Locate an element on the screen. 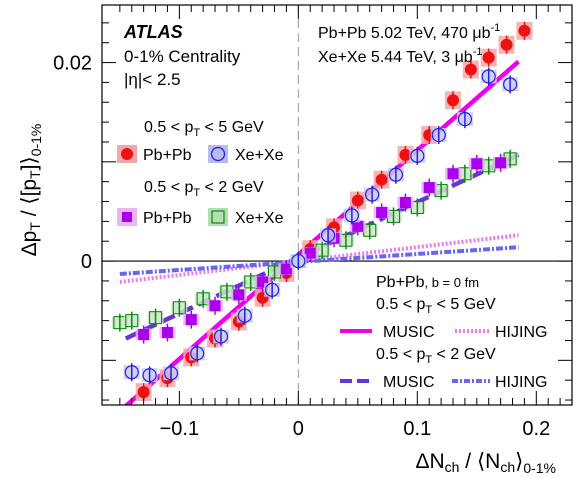 The height and width of the screenshot is (478, 581). y-tick-label: 0 is located at coordinates (86, 262).